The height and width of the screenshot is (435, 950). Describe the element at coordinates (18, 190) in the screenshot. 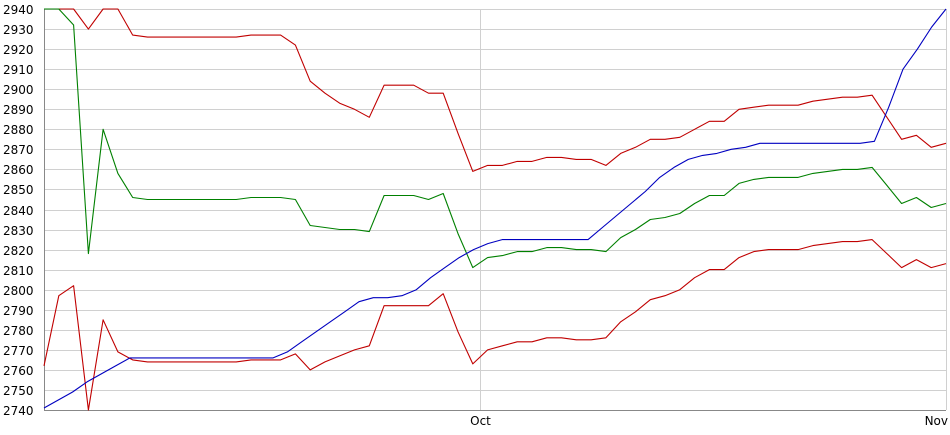

I see `y-tick-label: 2850` at that location.